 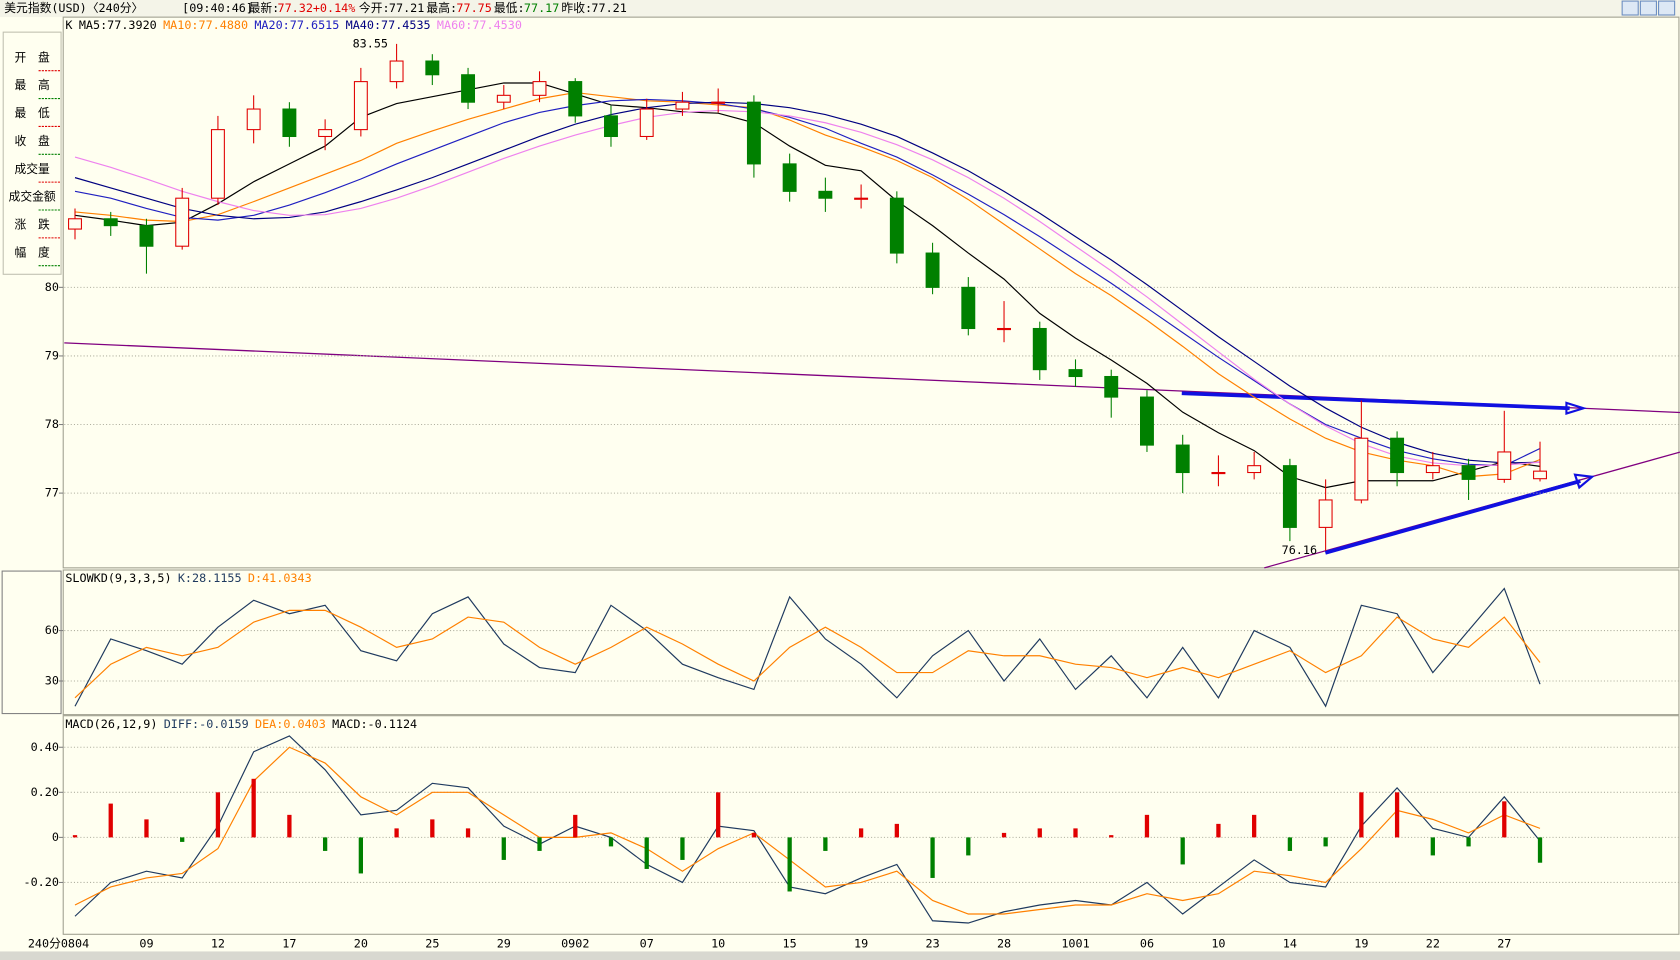 What do you see at coordinates (1361, 943) in the screenshot?
I see `x-tick-label: 19` at bounding box center [1361, 943].